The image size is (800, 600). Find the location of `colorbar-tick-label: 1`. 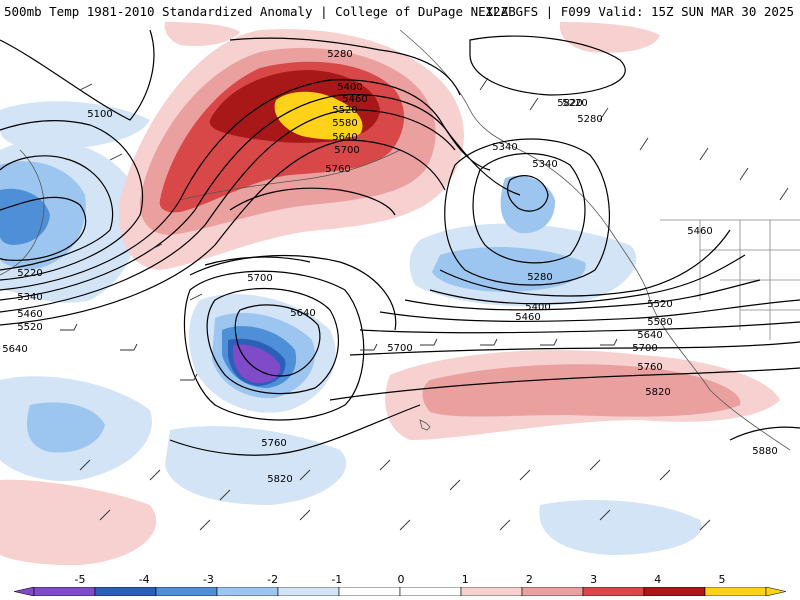

colorbar-tick-label: 1 is located at coordinates (465, 579).